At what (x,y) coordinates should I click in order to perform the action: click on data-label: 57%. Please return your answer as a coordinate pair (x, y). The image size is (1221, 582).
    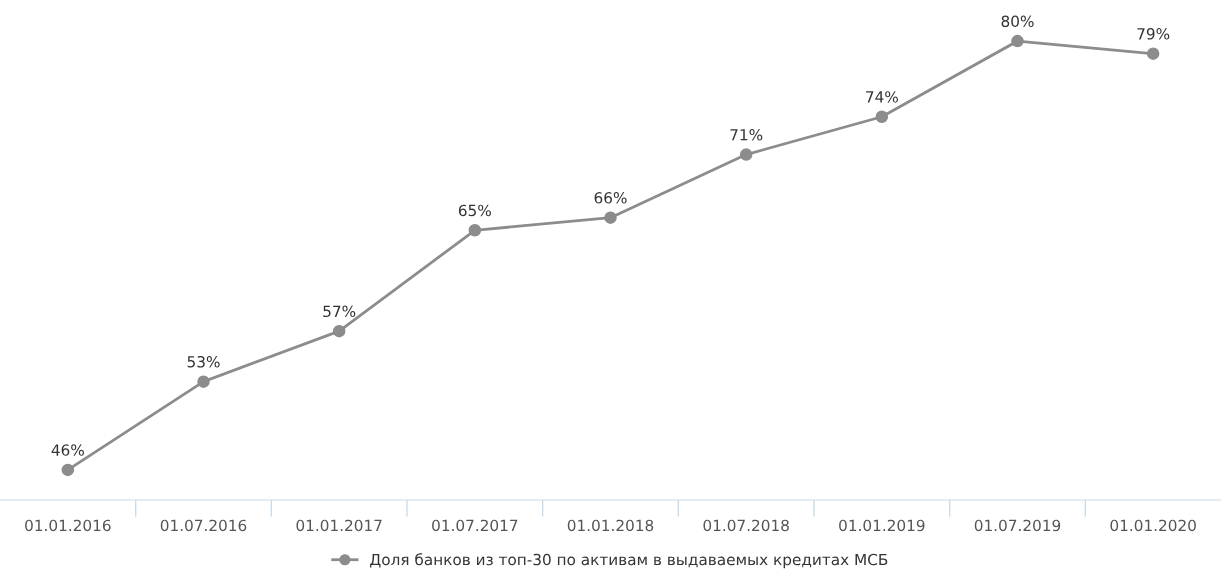
    Looking at the image, I should click on (339, 311).